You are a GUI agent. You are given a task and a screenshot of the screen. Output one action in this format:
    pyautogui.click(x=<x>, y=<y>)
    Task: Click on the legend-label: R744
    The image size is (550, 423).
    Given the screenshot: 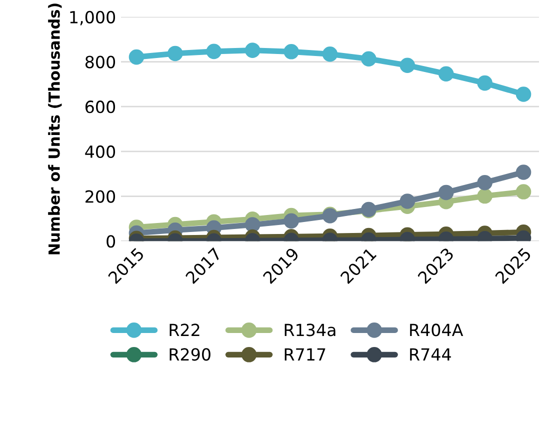 What is the action you would take?
    pyautogui.click(x=430, y=354)
    